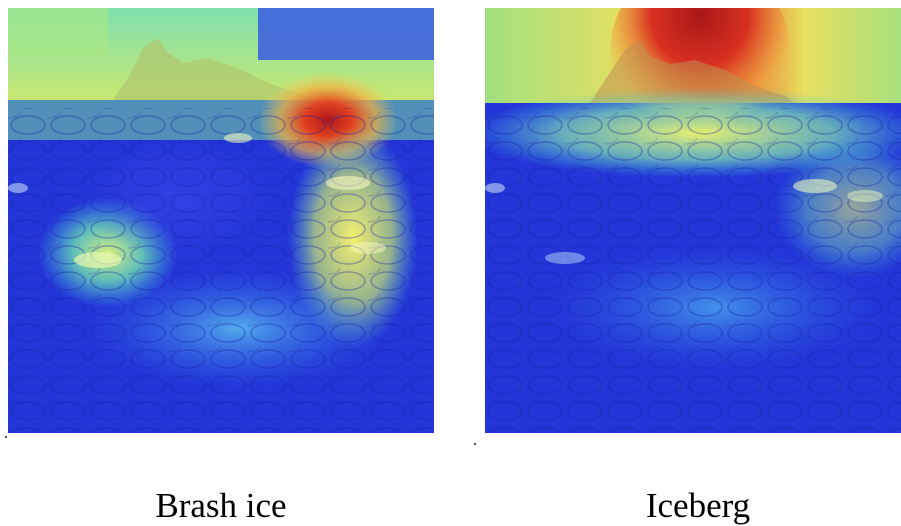  Describe the element at coordinates (221, 505) in the screenshot. I see `caption-brash-ice: Brash ice` at that location.